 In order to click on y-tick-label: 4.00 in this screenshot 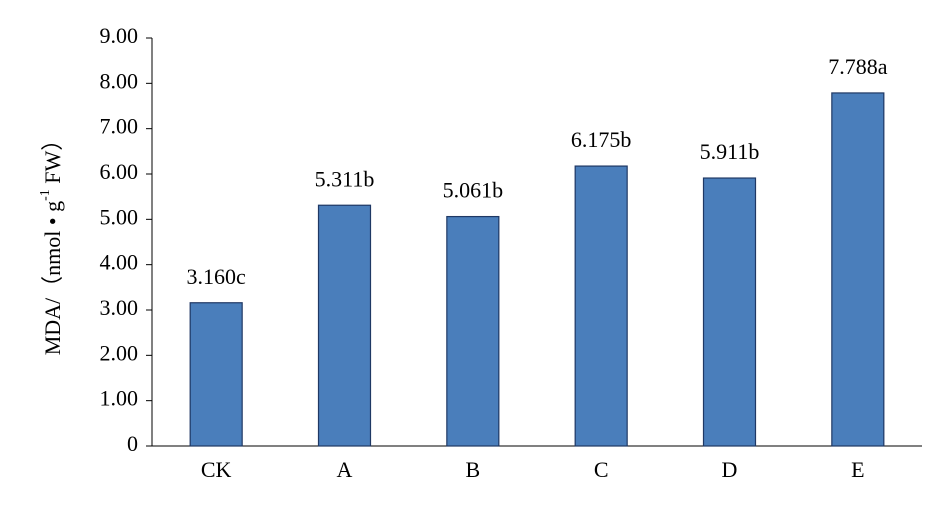, I will do `click(119, 262)`.